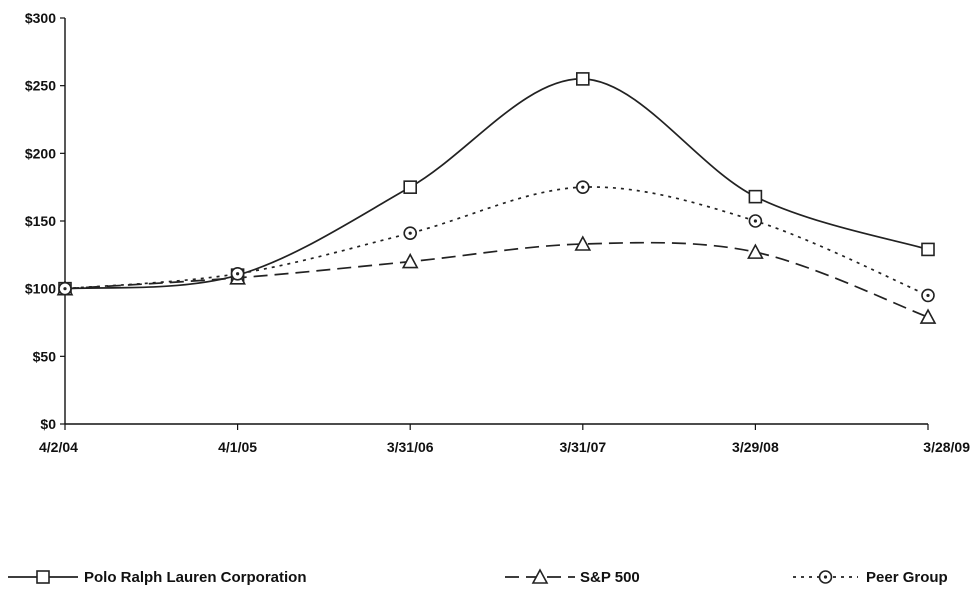 The width and height of the screenshot is (977, 592). I want to click on legend-item-peer-group: Peer Group, so click(870, 577).